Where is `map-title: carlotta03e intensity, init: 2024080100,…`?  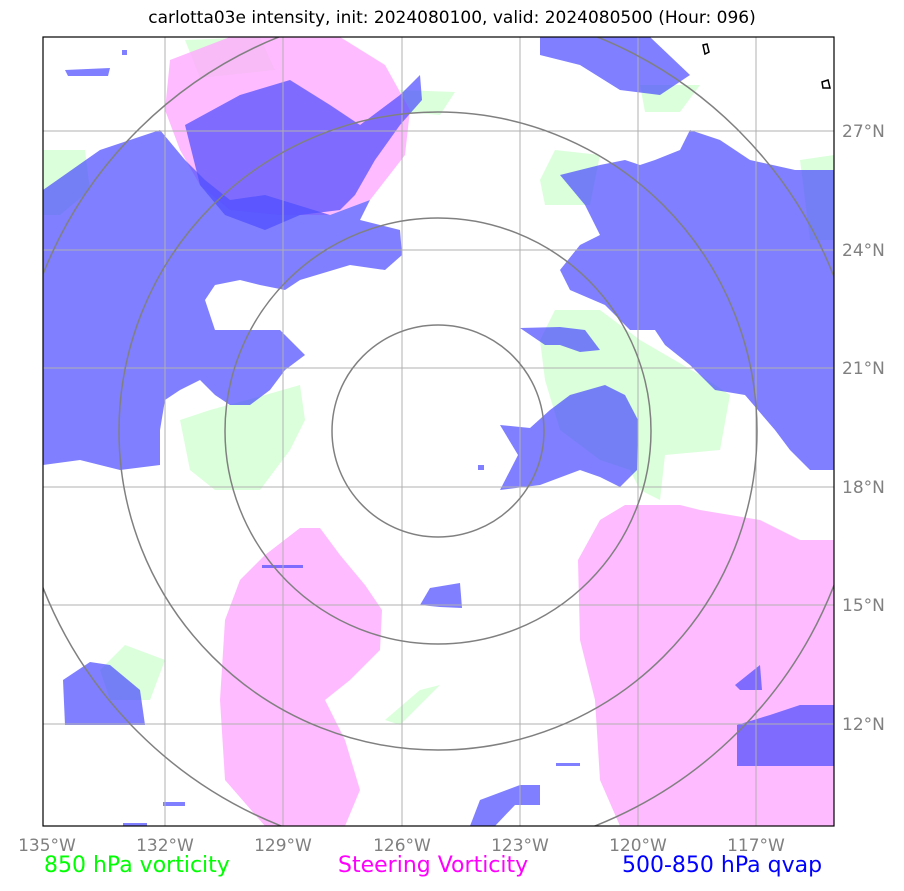
map-title: carlotta03e intensity, init: 2024080100,… is located at coordinates (452, 18).